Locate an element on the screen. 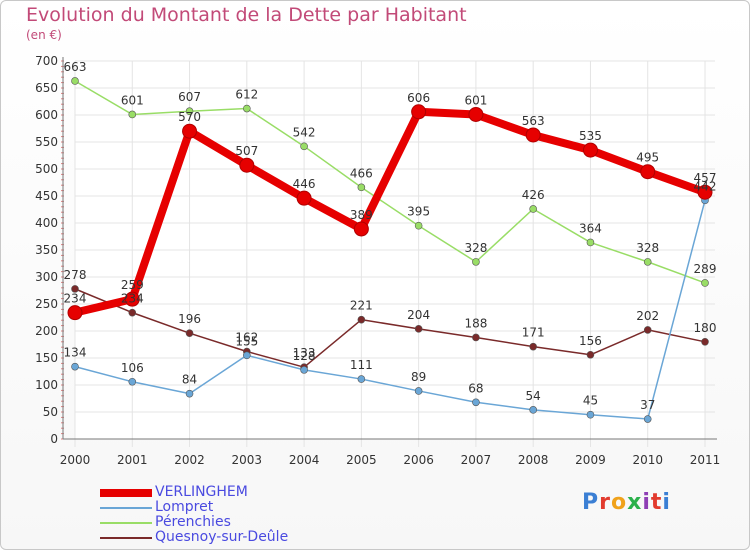 The height and width of the screenshot is (550, 750). y-tick-label: 700 is located at coordinates (46, 61).